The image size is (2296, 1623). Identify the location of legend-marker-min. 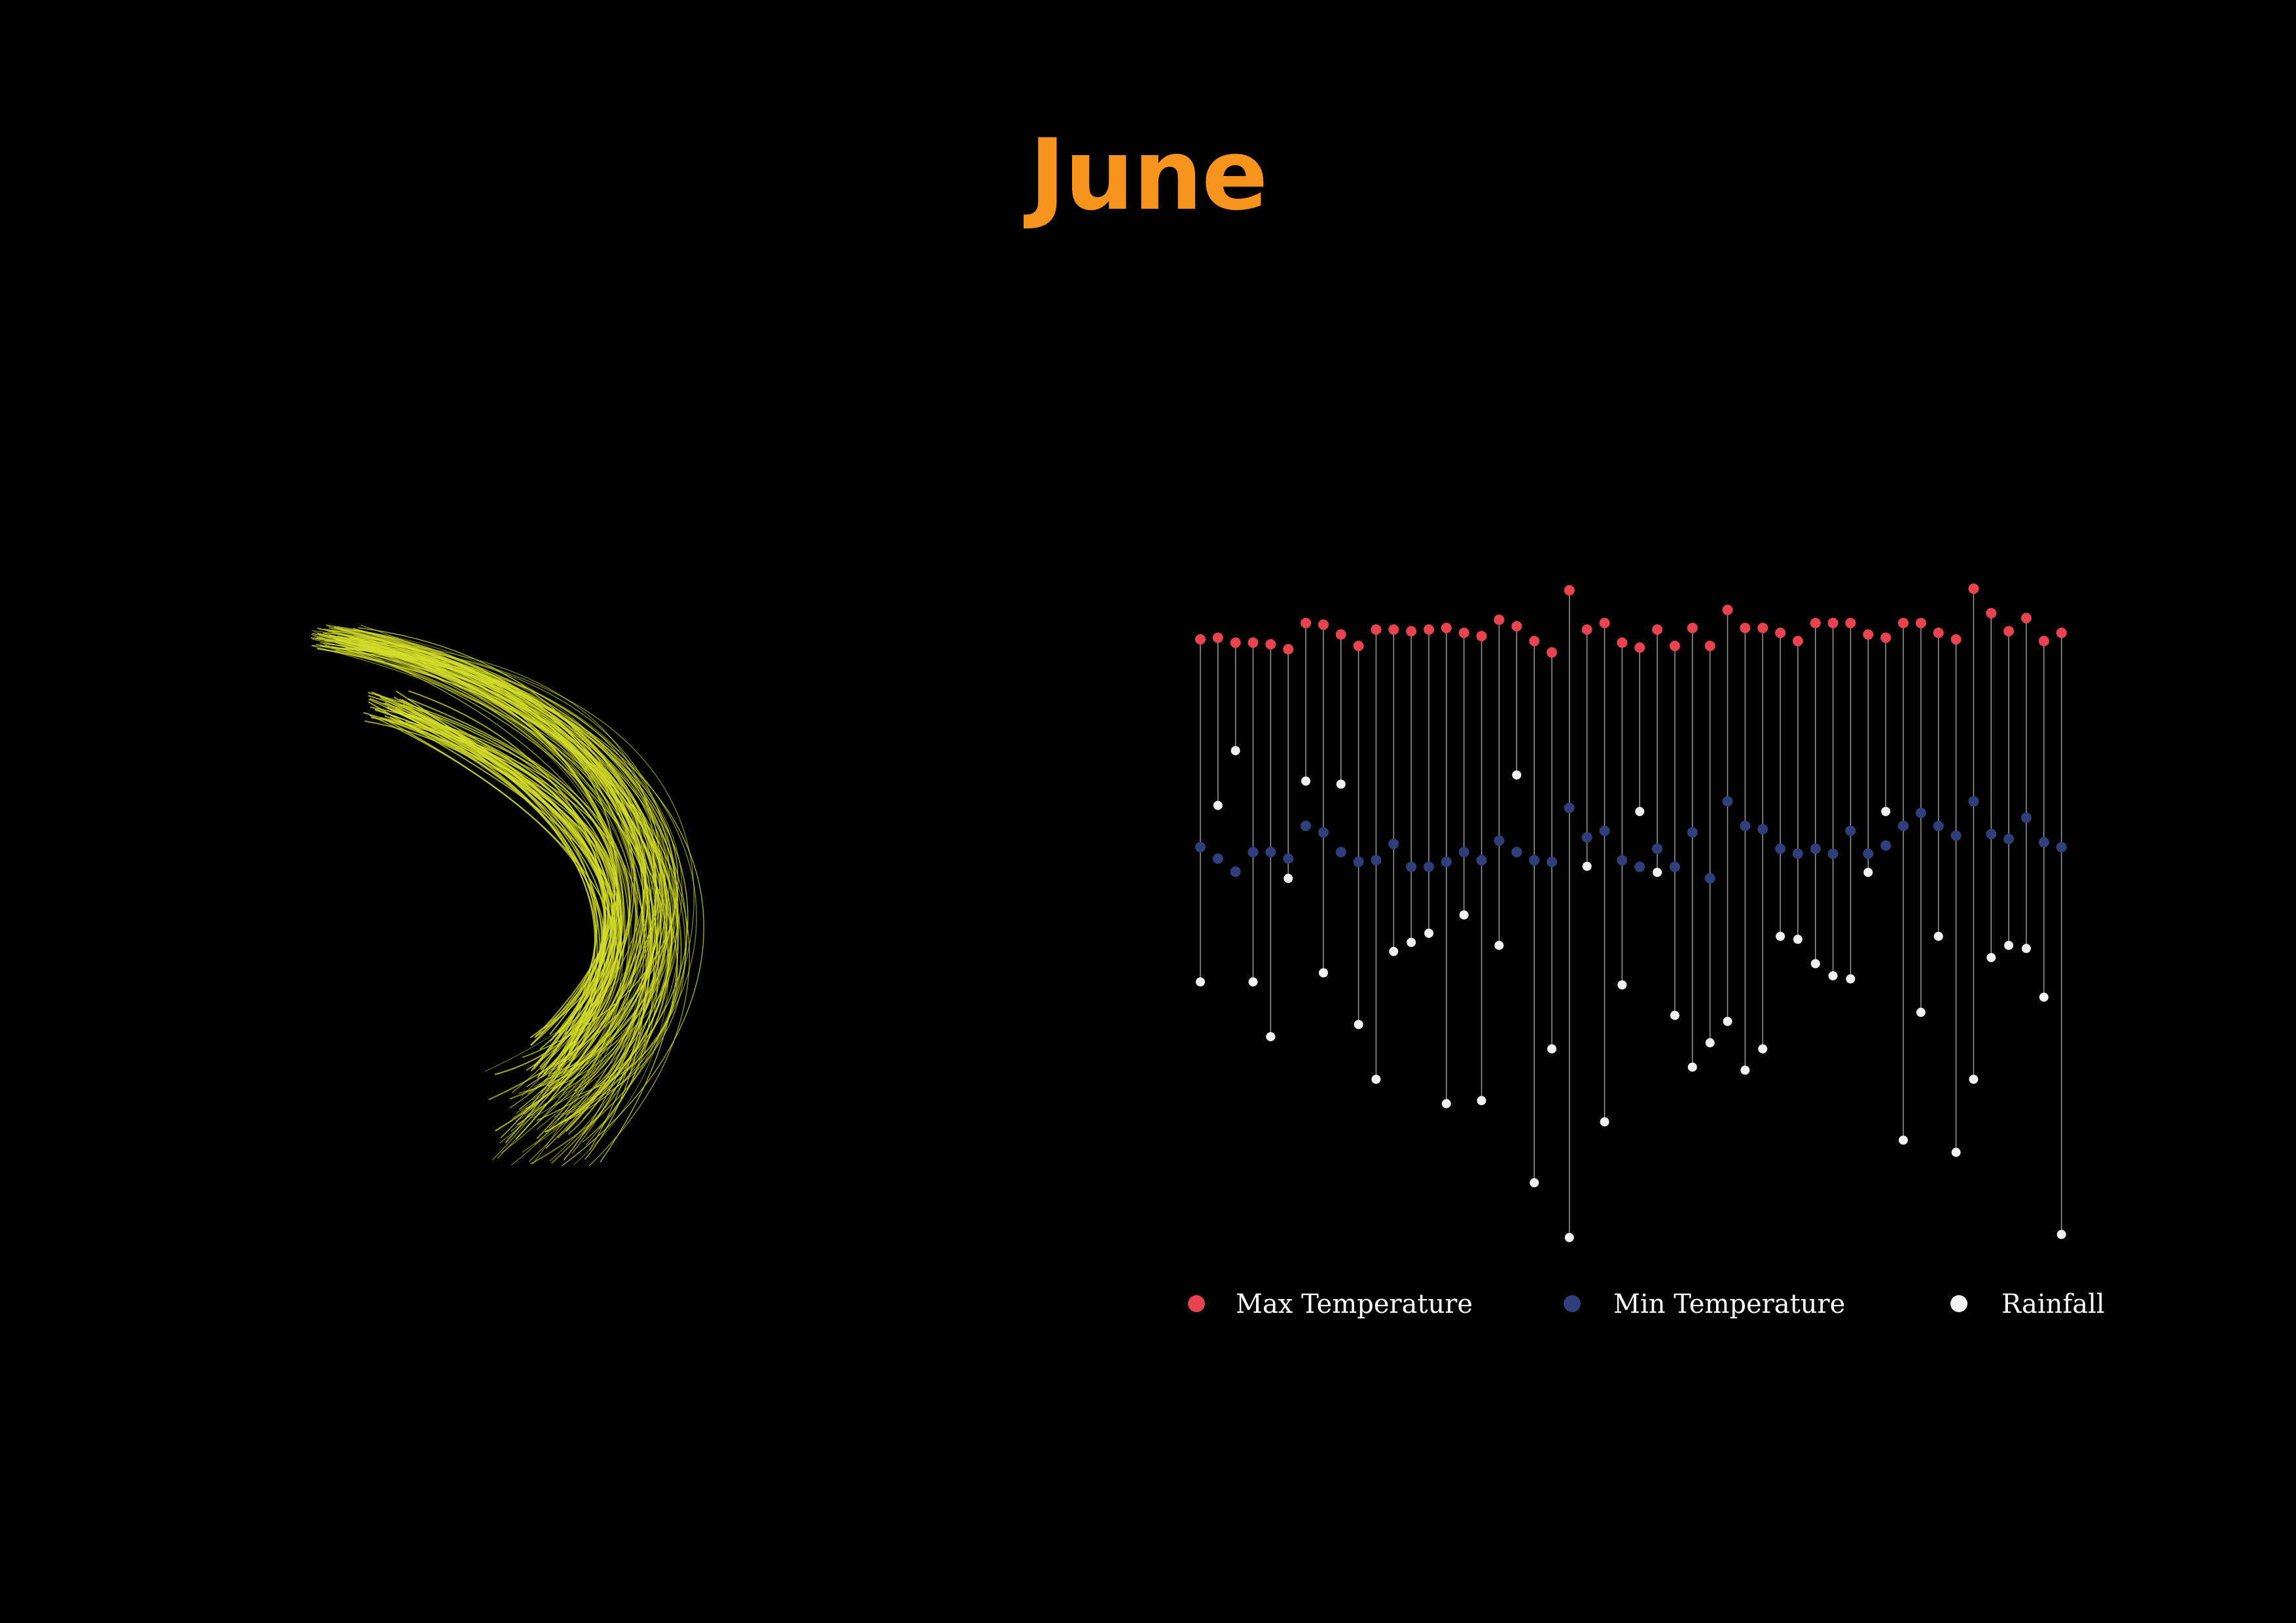
(1572, 1303).